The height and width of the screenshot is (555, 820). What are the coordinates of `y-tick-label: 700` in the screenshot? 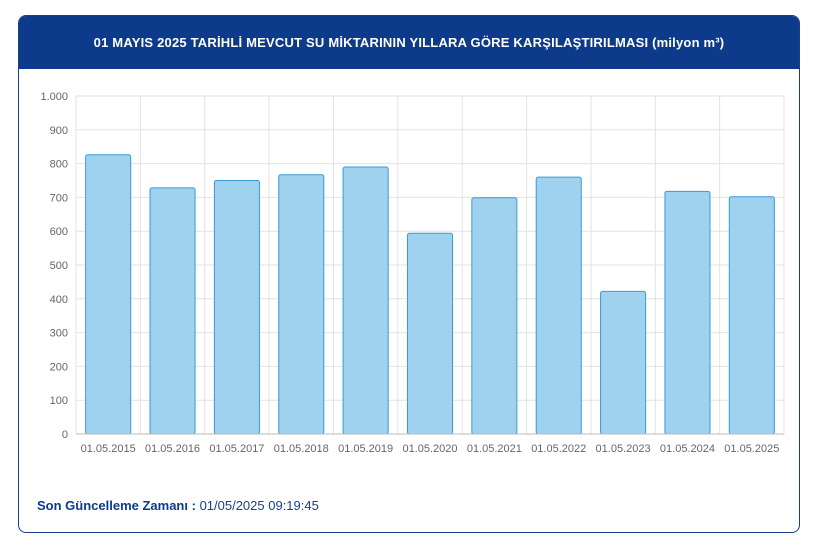 It's located at (59, 198).